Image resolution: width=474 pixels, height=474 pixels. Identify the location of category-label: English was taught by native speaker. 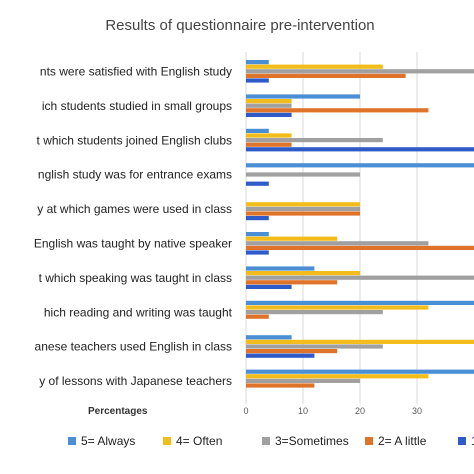
(133, 244).